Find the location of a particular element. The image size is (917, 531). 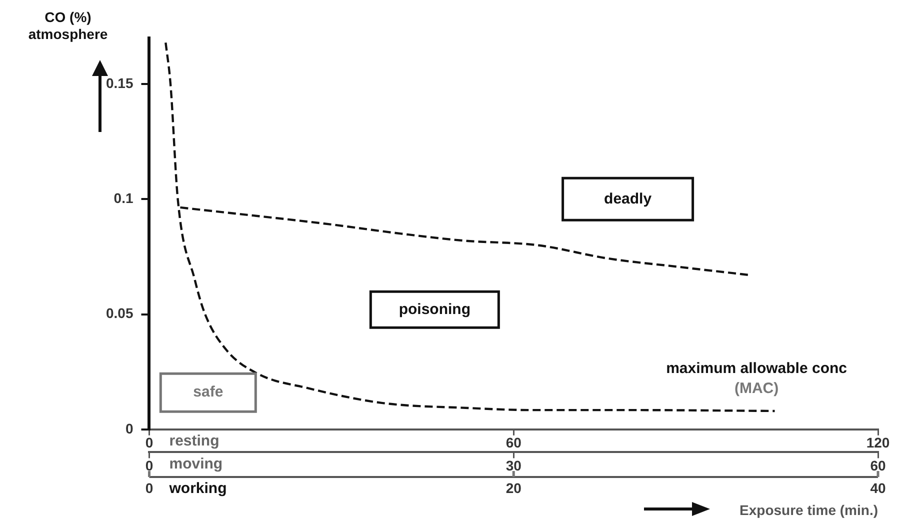

y-tick-label: 0.15 is located at coordinates (120, 82).